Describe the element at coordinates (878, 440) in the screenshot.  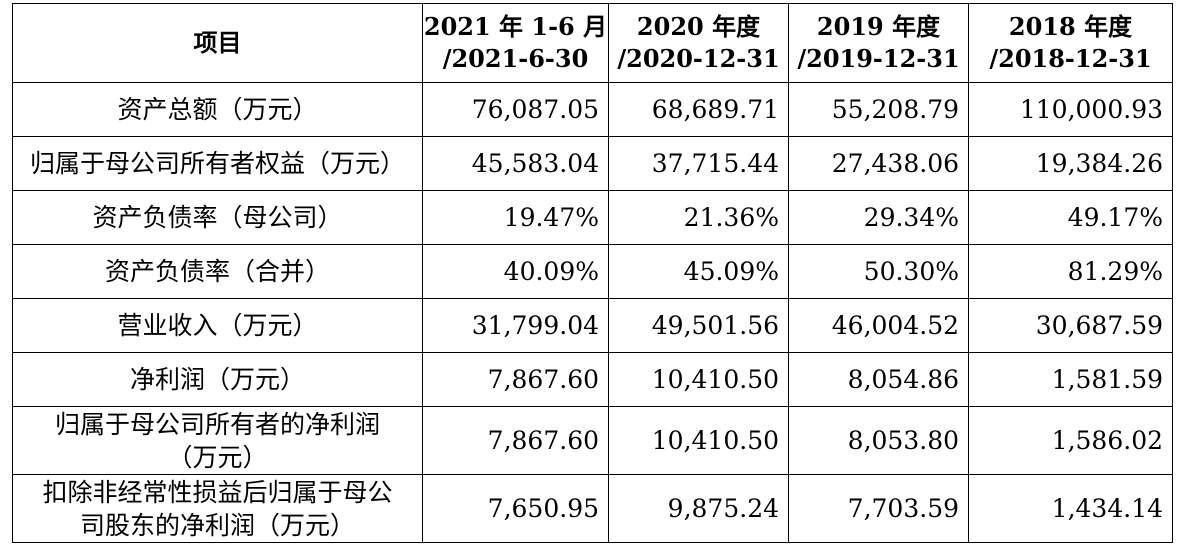
I see `cell-value: 8,053.80` at that location.